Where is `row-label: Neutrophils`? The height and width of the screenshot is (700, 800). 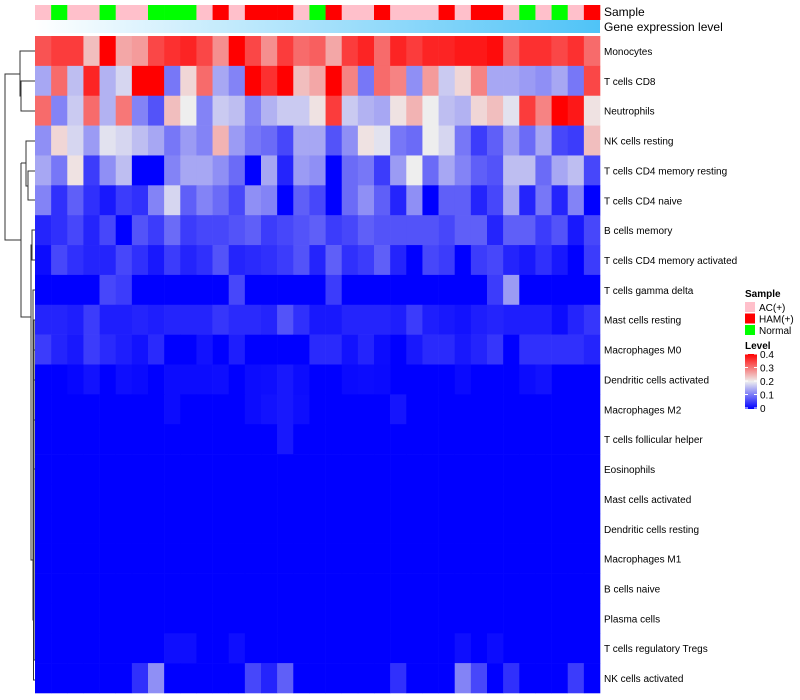
row-label: Neutrophils is located at coordinates (629, 112).